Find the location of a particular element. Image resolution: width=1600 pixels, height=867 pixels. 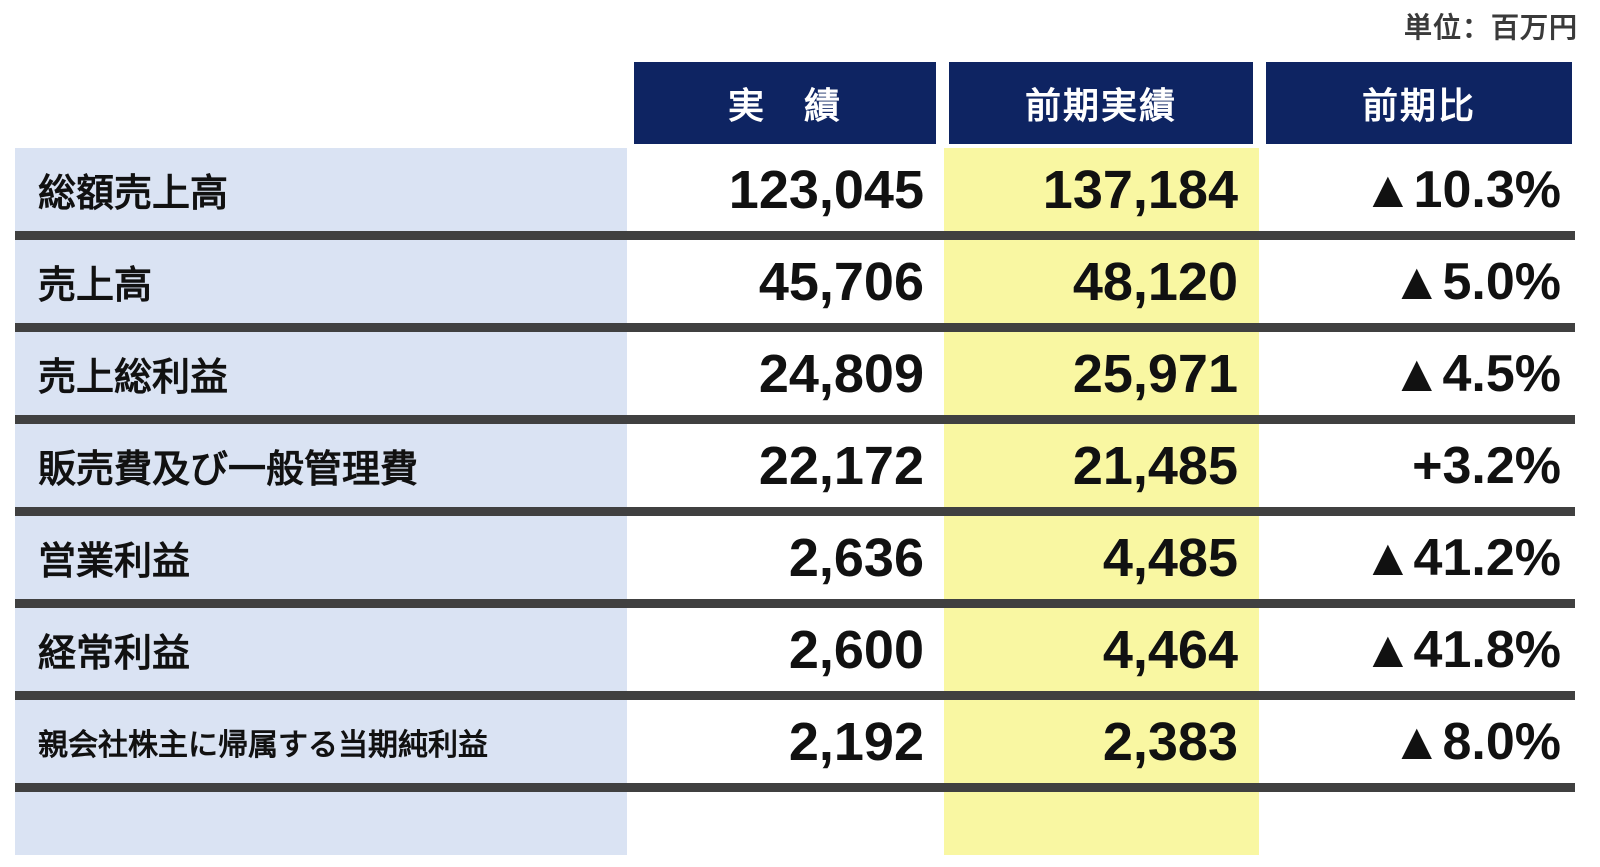

row-previous: 4,464 is located at coordinates (1170, 649).